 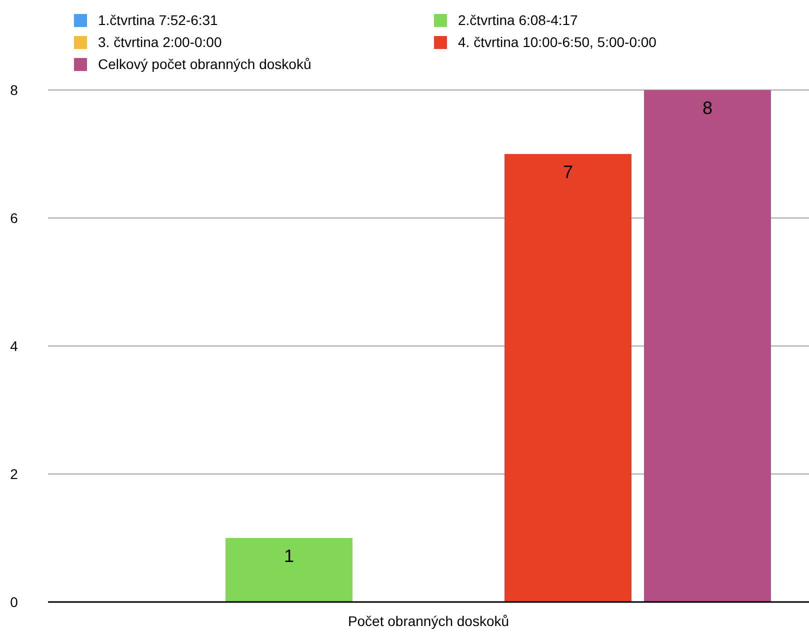 What do you see at coordinates (567, 172) in the screenshot?
I see `data-label: 7` at bounding box center [567, 172].